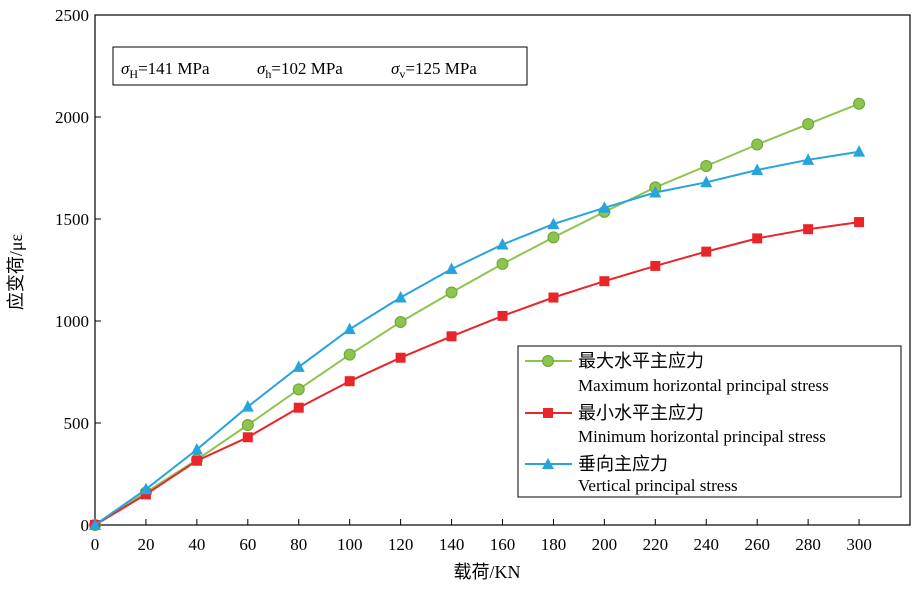 The height and width of the screenshot is (589, 917). What do you see at coordinates (145, 544) in the screenshot?
I see `x-tick-label: 20` at bounding box center [145, 544].